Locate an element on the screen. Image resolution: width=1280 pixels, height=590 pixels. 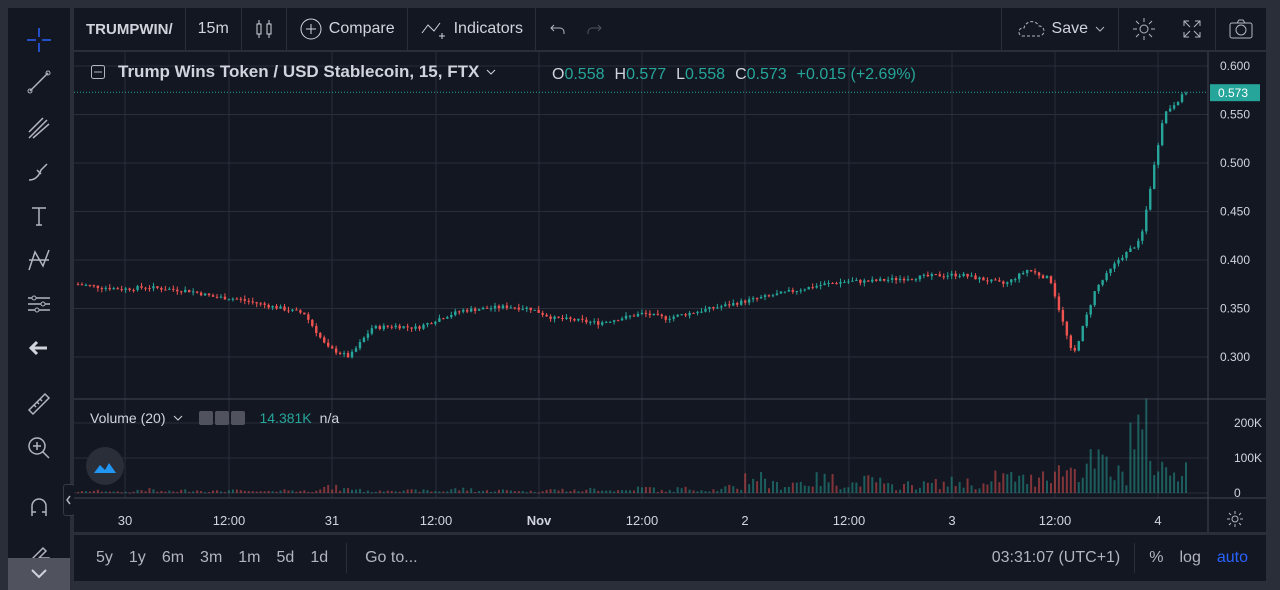
range-buttons: 5y 1y 6m 3m 1m 5d 1d is located at coordinates (212, 558).